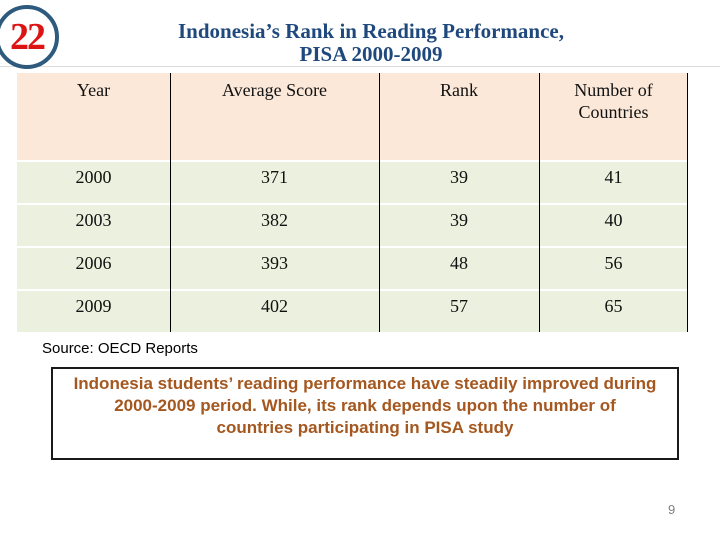  I want to click on table-cell-rank: 48, so click(459, 263).